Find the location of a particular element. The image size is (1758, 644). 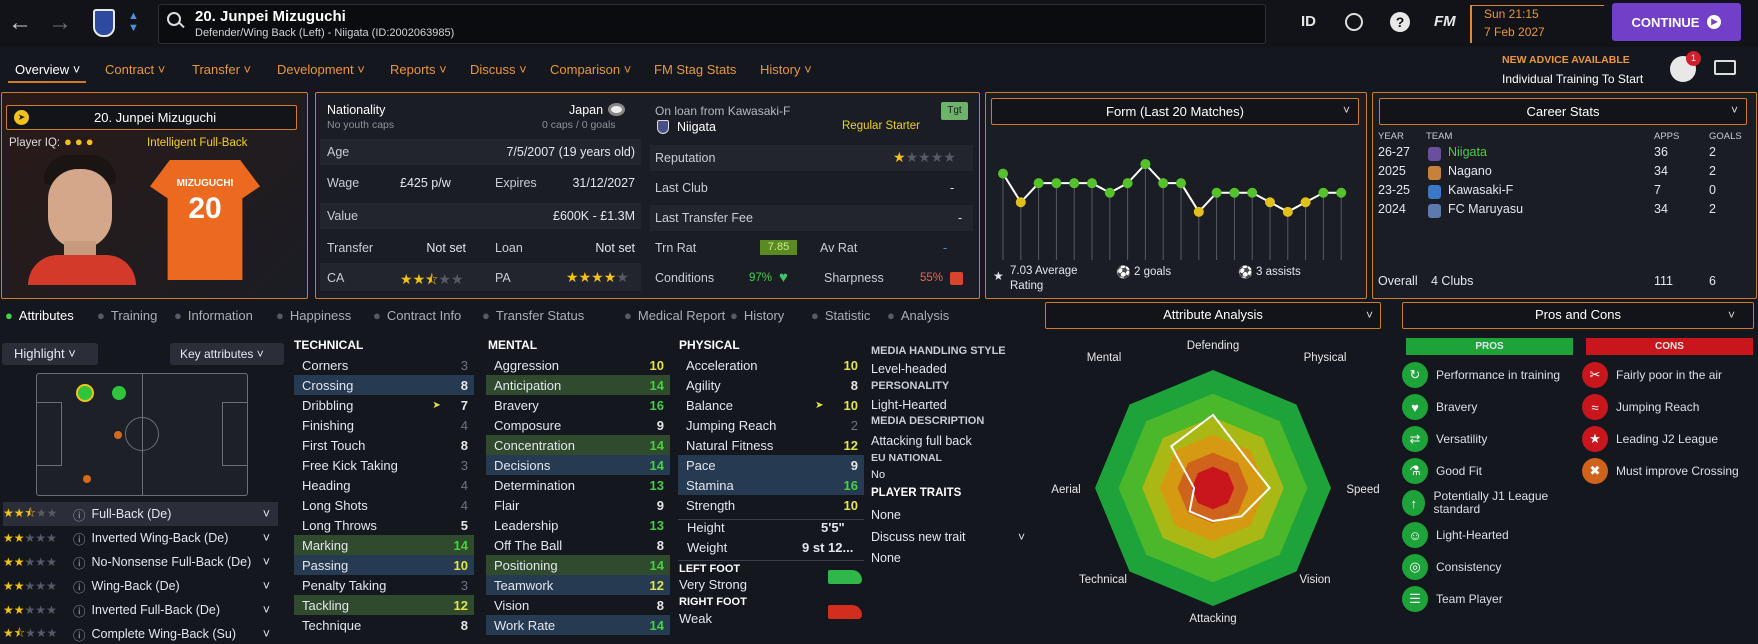

analysis-dropdown is located at coordinates (1213, 315).